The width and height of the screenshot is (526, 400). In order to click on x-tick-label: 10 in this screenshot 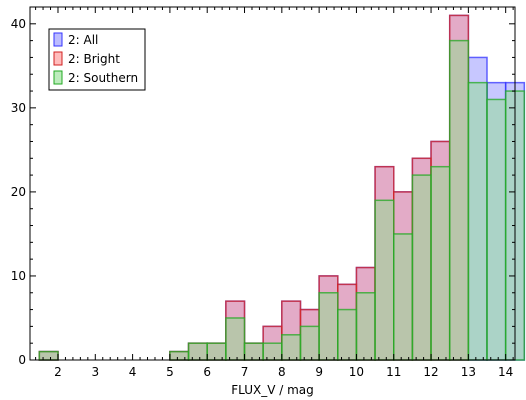, I will do `click(356, 372)`.